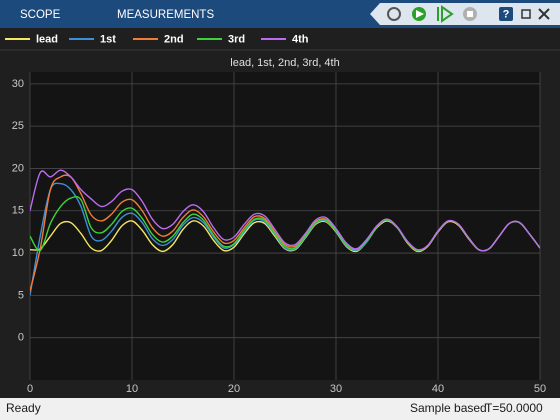 This screenshot has width=560, height=420. What do you see at coordinates (280, 409) in the screenshot?
I see `status-bar` at bounding box center [280, 409].